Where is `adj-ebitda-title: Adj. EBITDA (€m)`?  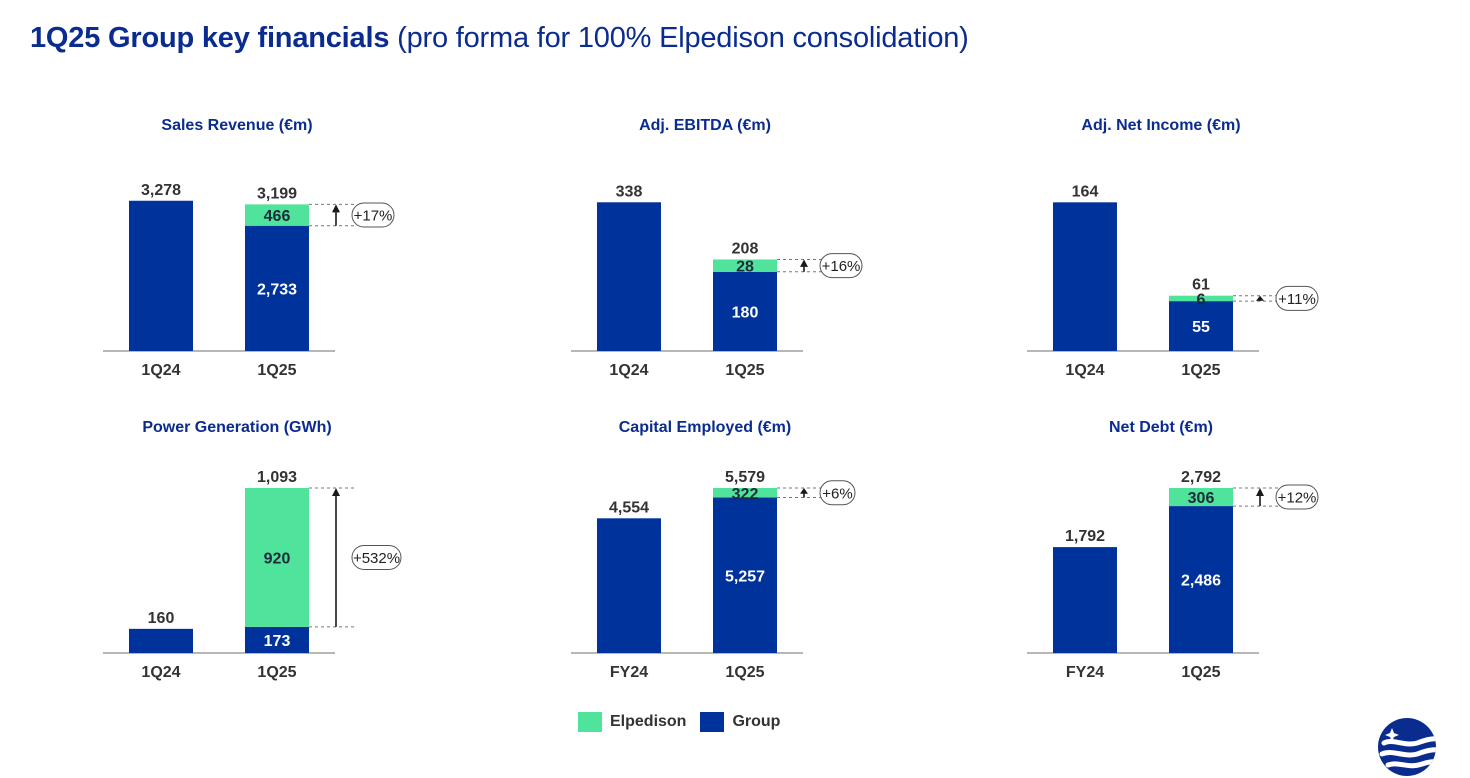
adj-ebitda-title: Adj. EBITDA (€m) is located at coordinates (705, 125).